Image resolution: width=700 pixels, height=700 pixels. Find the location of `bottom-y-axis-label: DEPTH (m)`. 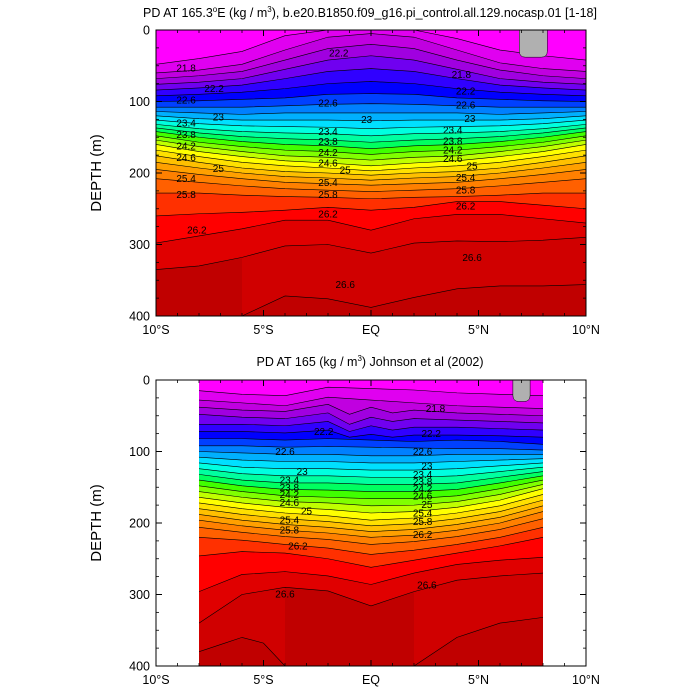

bottom-y-axis-label: DEPTH (m) is located at coordinates (96, 523).